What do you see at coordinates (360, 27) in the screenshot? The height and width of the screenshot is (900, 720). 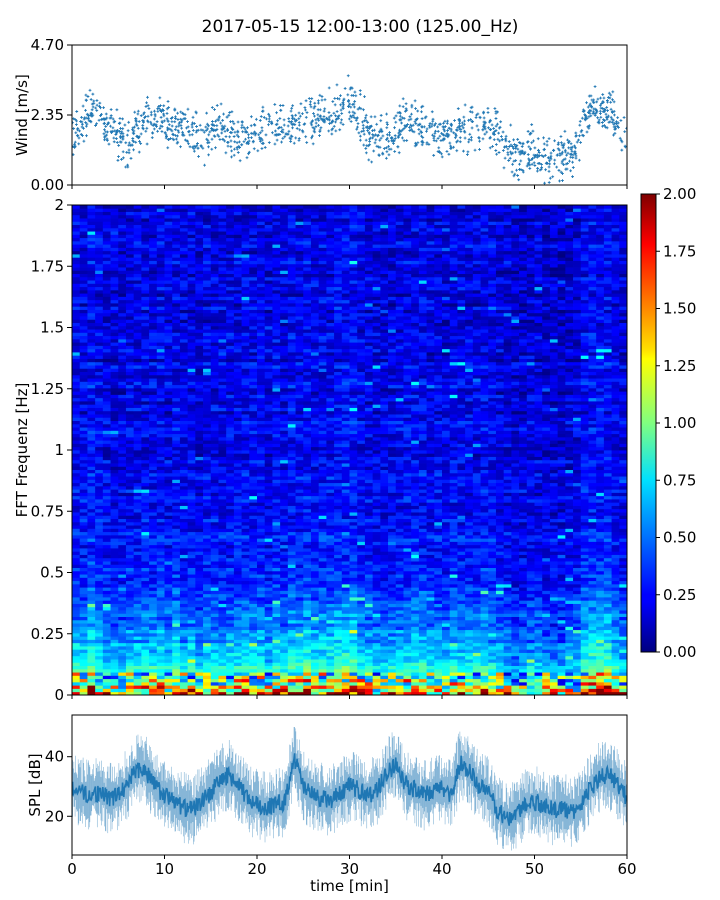 I see `figure-title: 2017-05-15 12:00-13:00 (125.00_Hz)` at bounding box center [360, 27].